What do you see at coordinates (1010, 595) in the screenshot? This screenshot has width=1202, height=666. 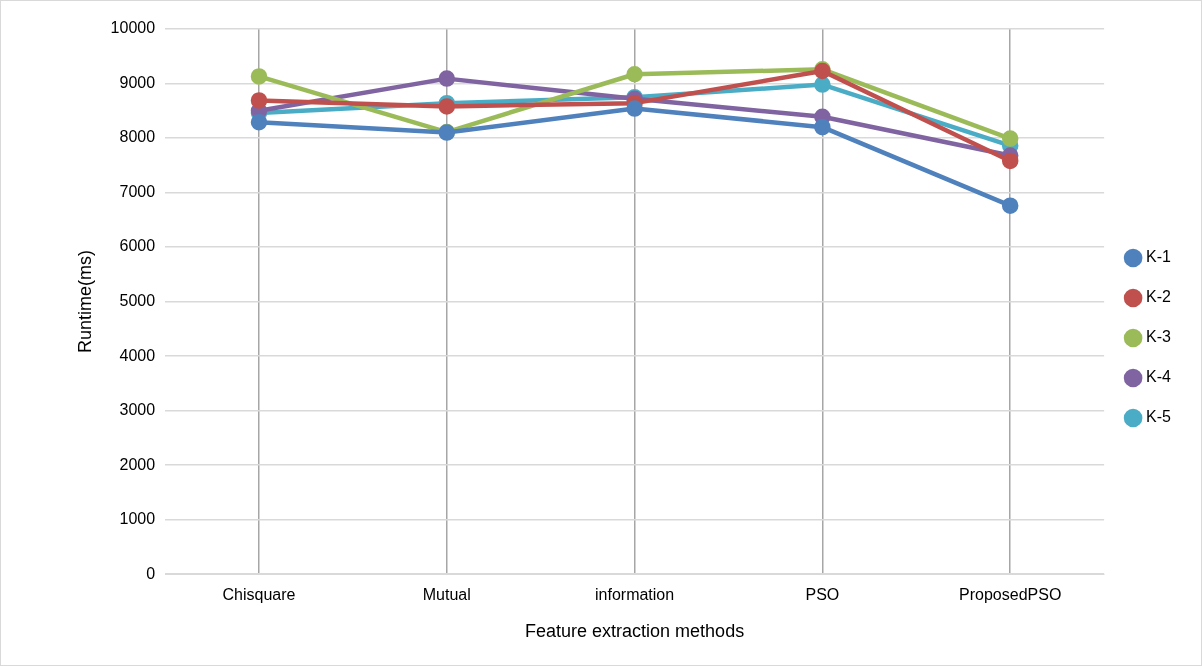 I see `x-tick-label: ProposedPSO` at bounding box center [1010, 595].